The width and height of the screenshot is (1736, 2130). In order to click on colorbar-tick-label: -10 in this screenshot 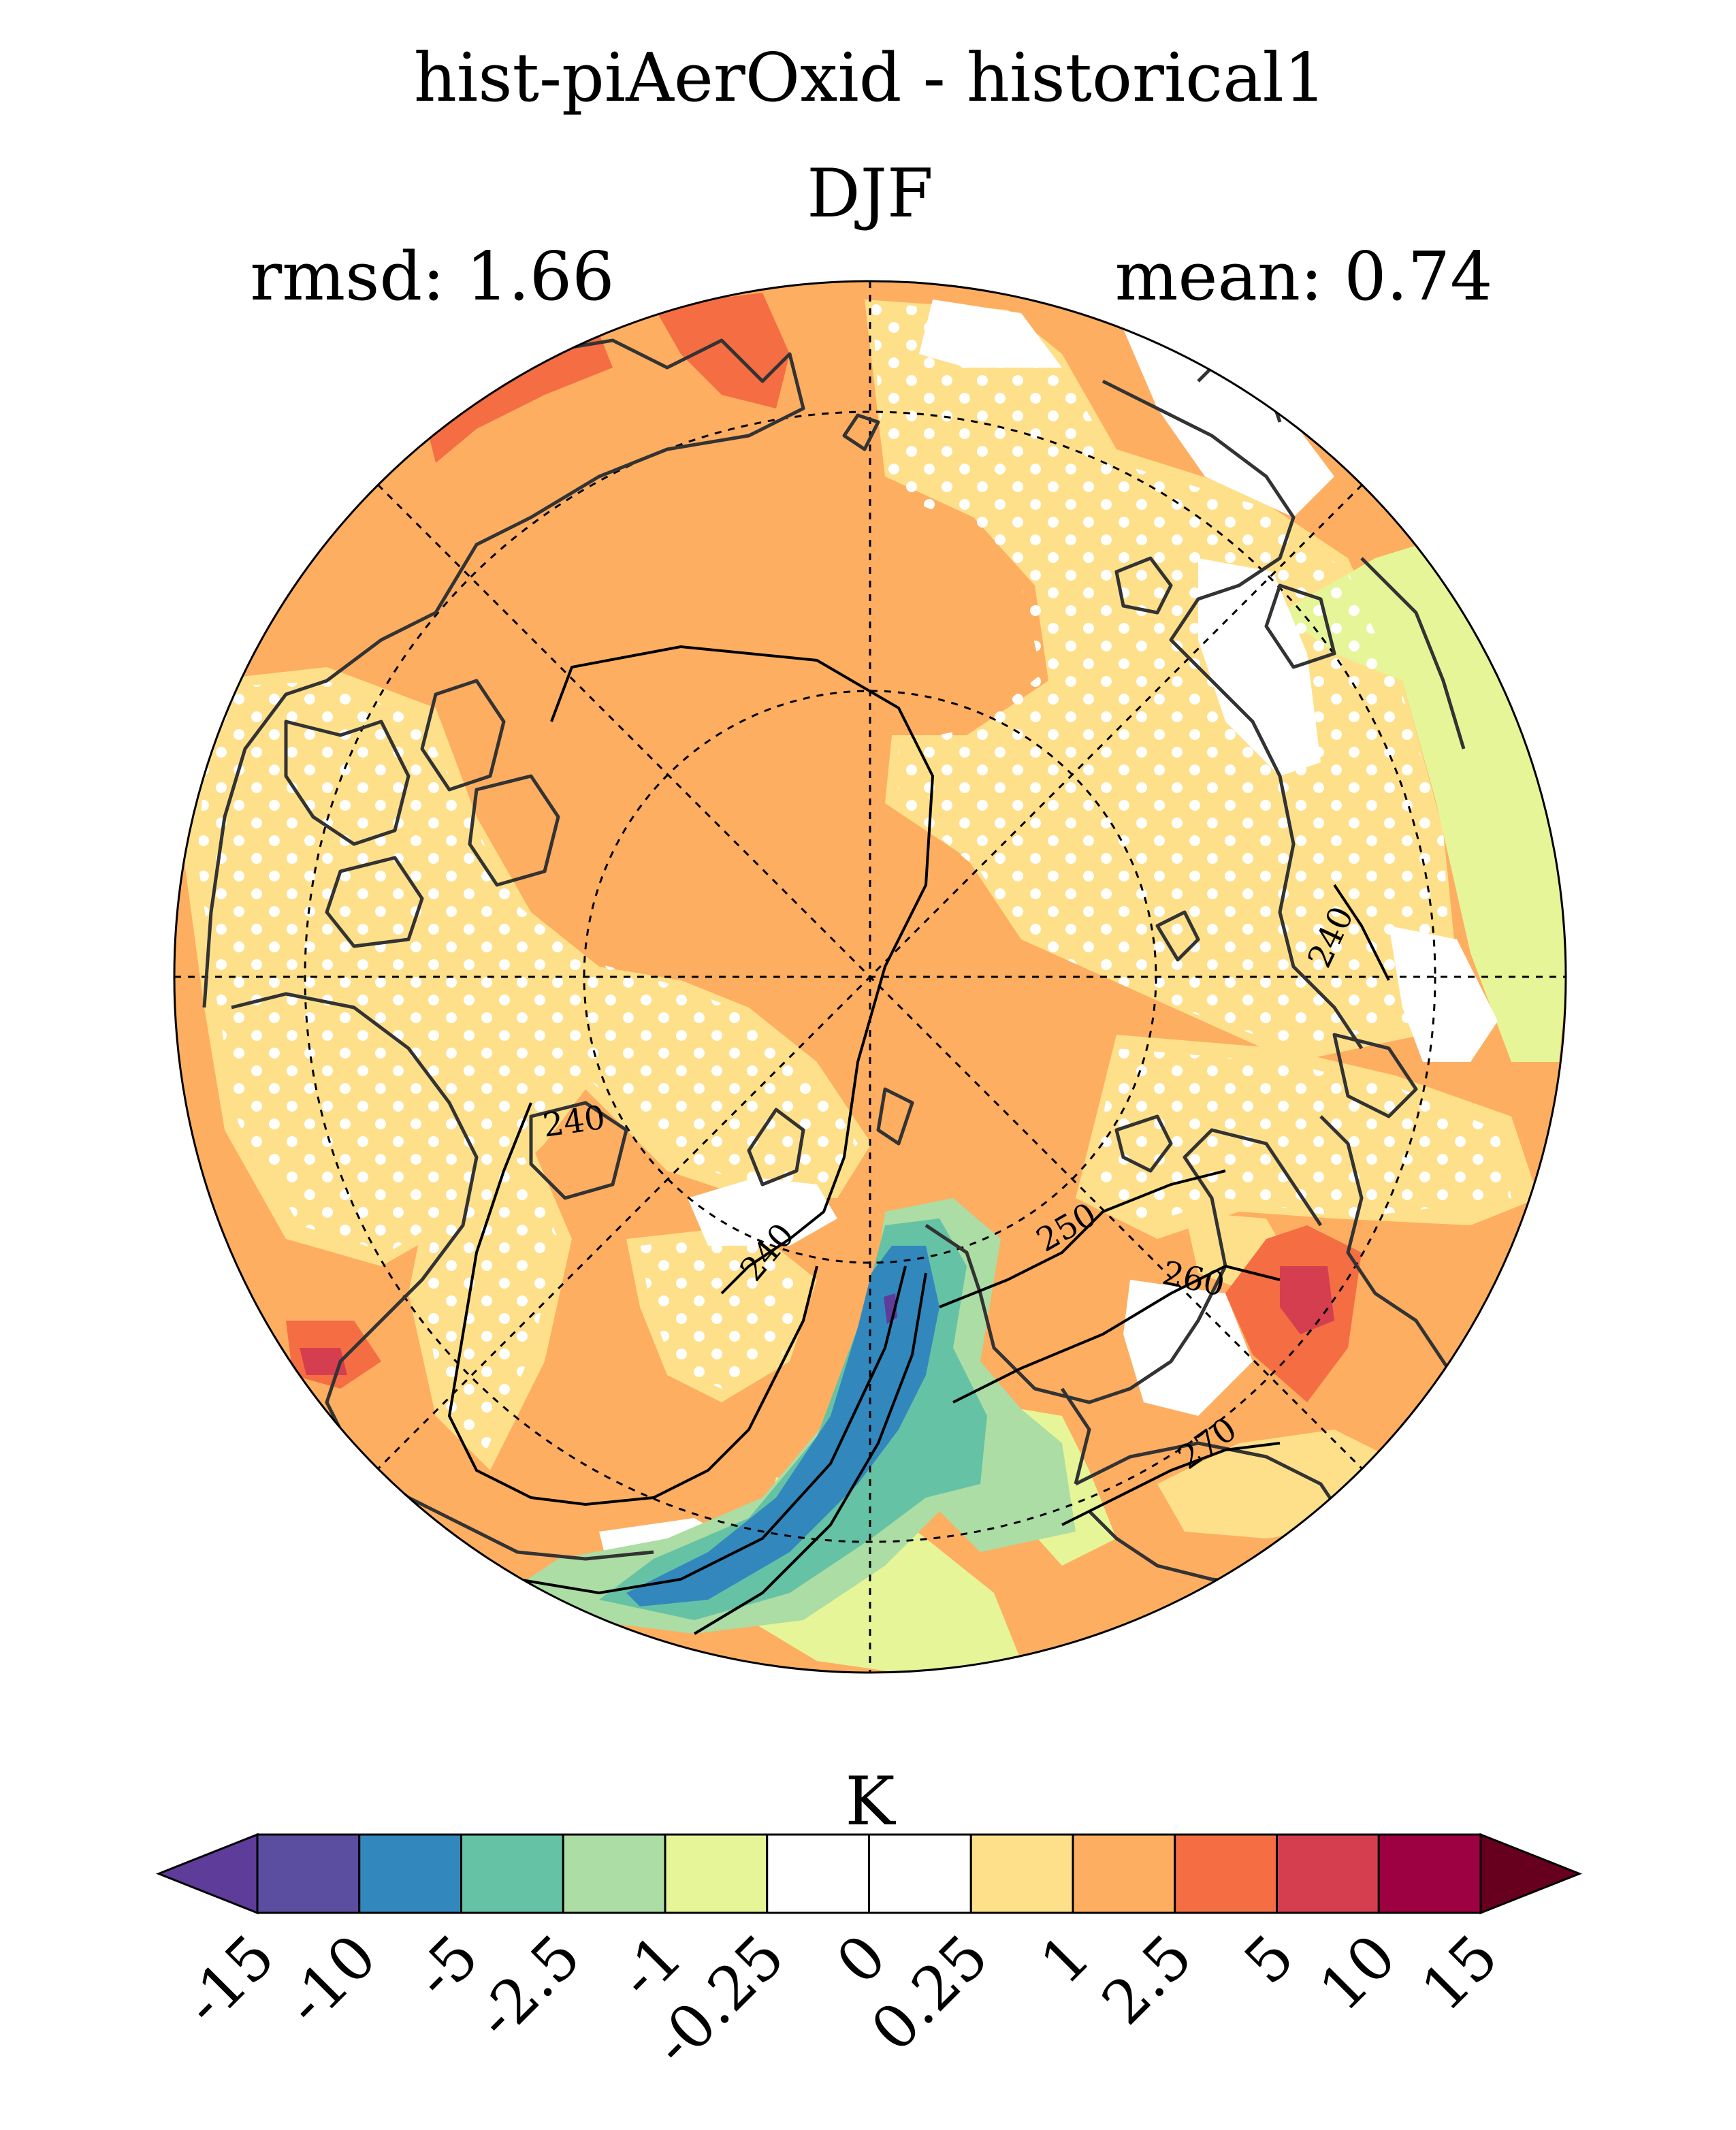, I will do `click(331, 1980)`.